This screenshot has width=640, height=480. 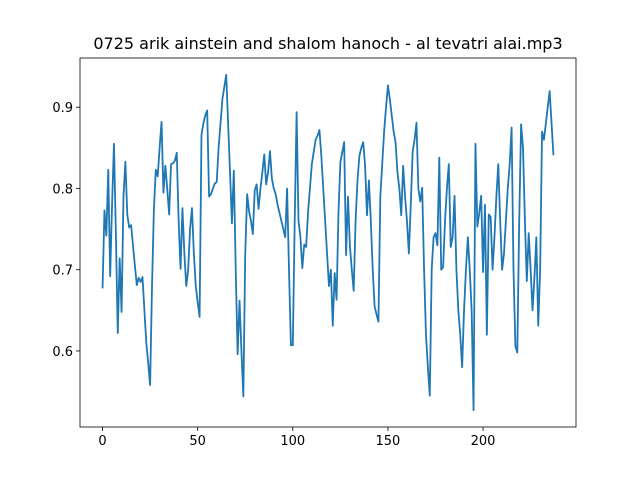 What do you see at coordinates (62, 189) in the screenshot?
I see `y-tick-label: 0.8` at bounding box center [62, 189].